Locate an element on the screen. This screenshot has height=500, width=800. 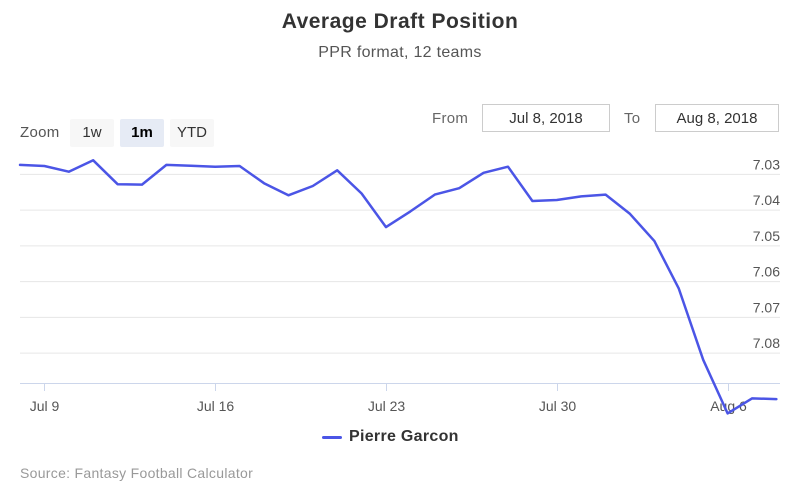
x-tick-label: Jul 23 is located at coordinates (387, 406).